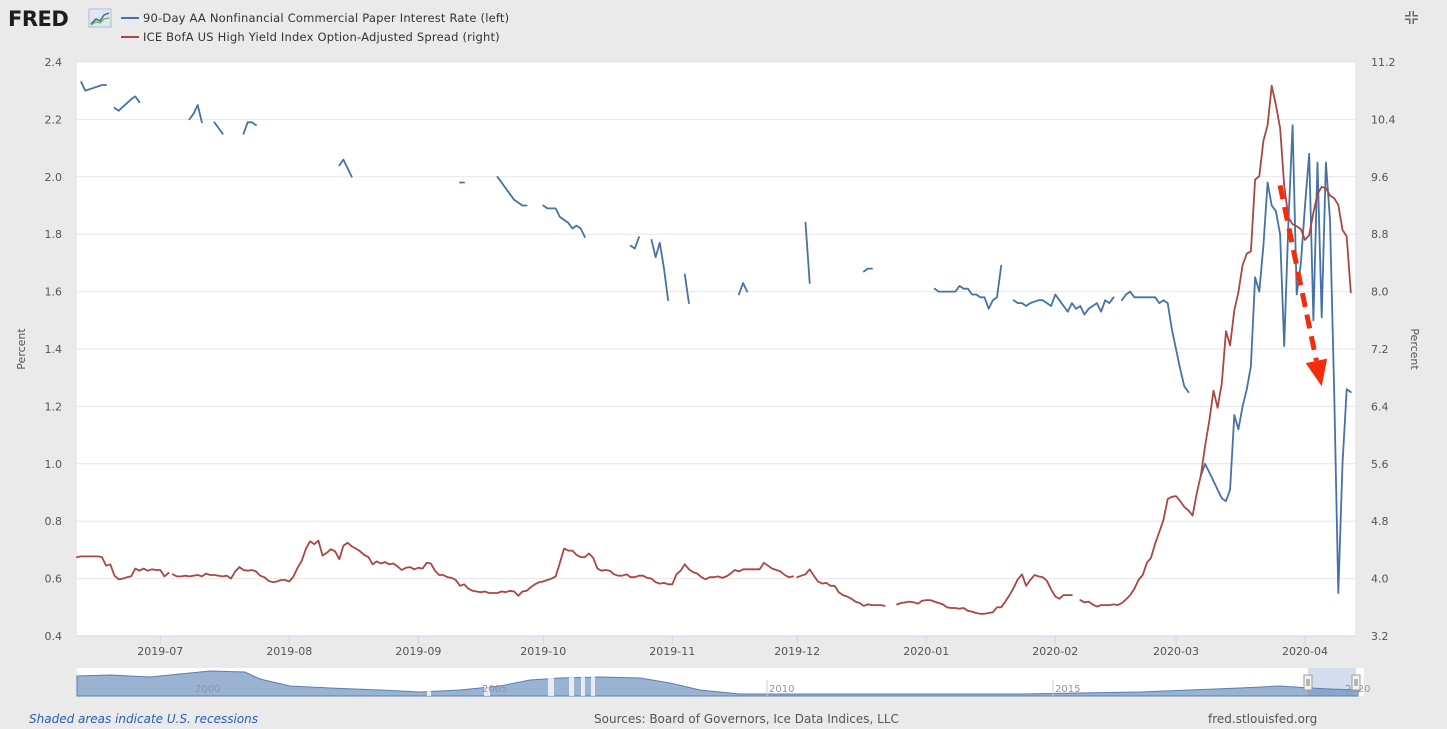 This screenshot has height=729, width=1447. Describe the element at coordinates (54, 119) in the screenshot. I see `y-left-tick-label: 2.2` at that location.